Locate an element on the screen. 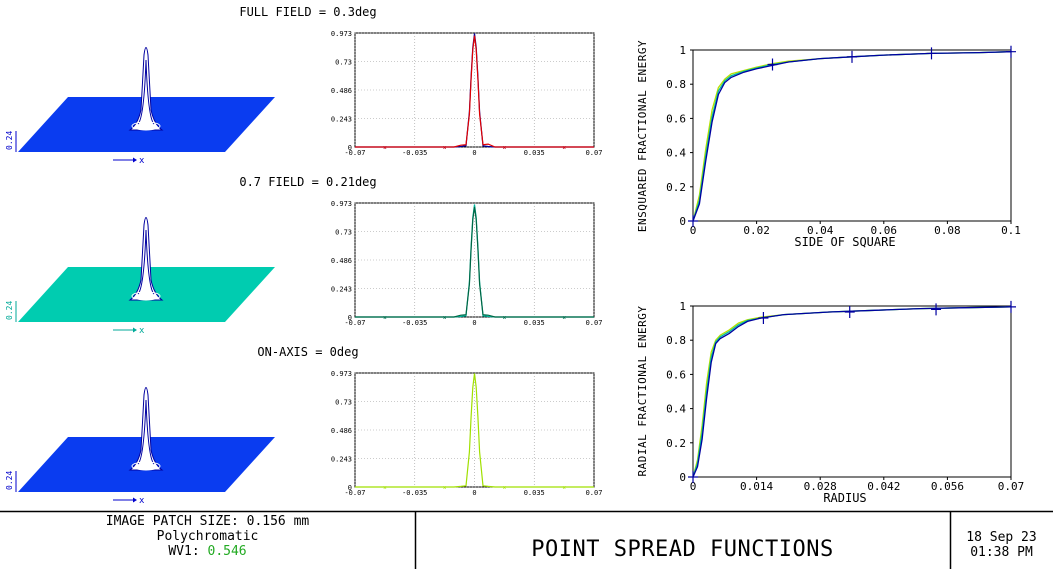  surface-x-label: x is located at coordinates (142, 161).